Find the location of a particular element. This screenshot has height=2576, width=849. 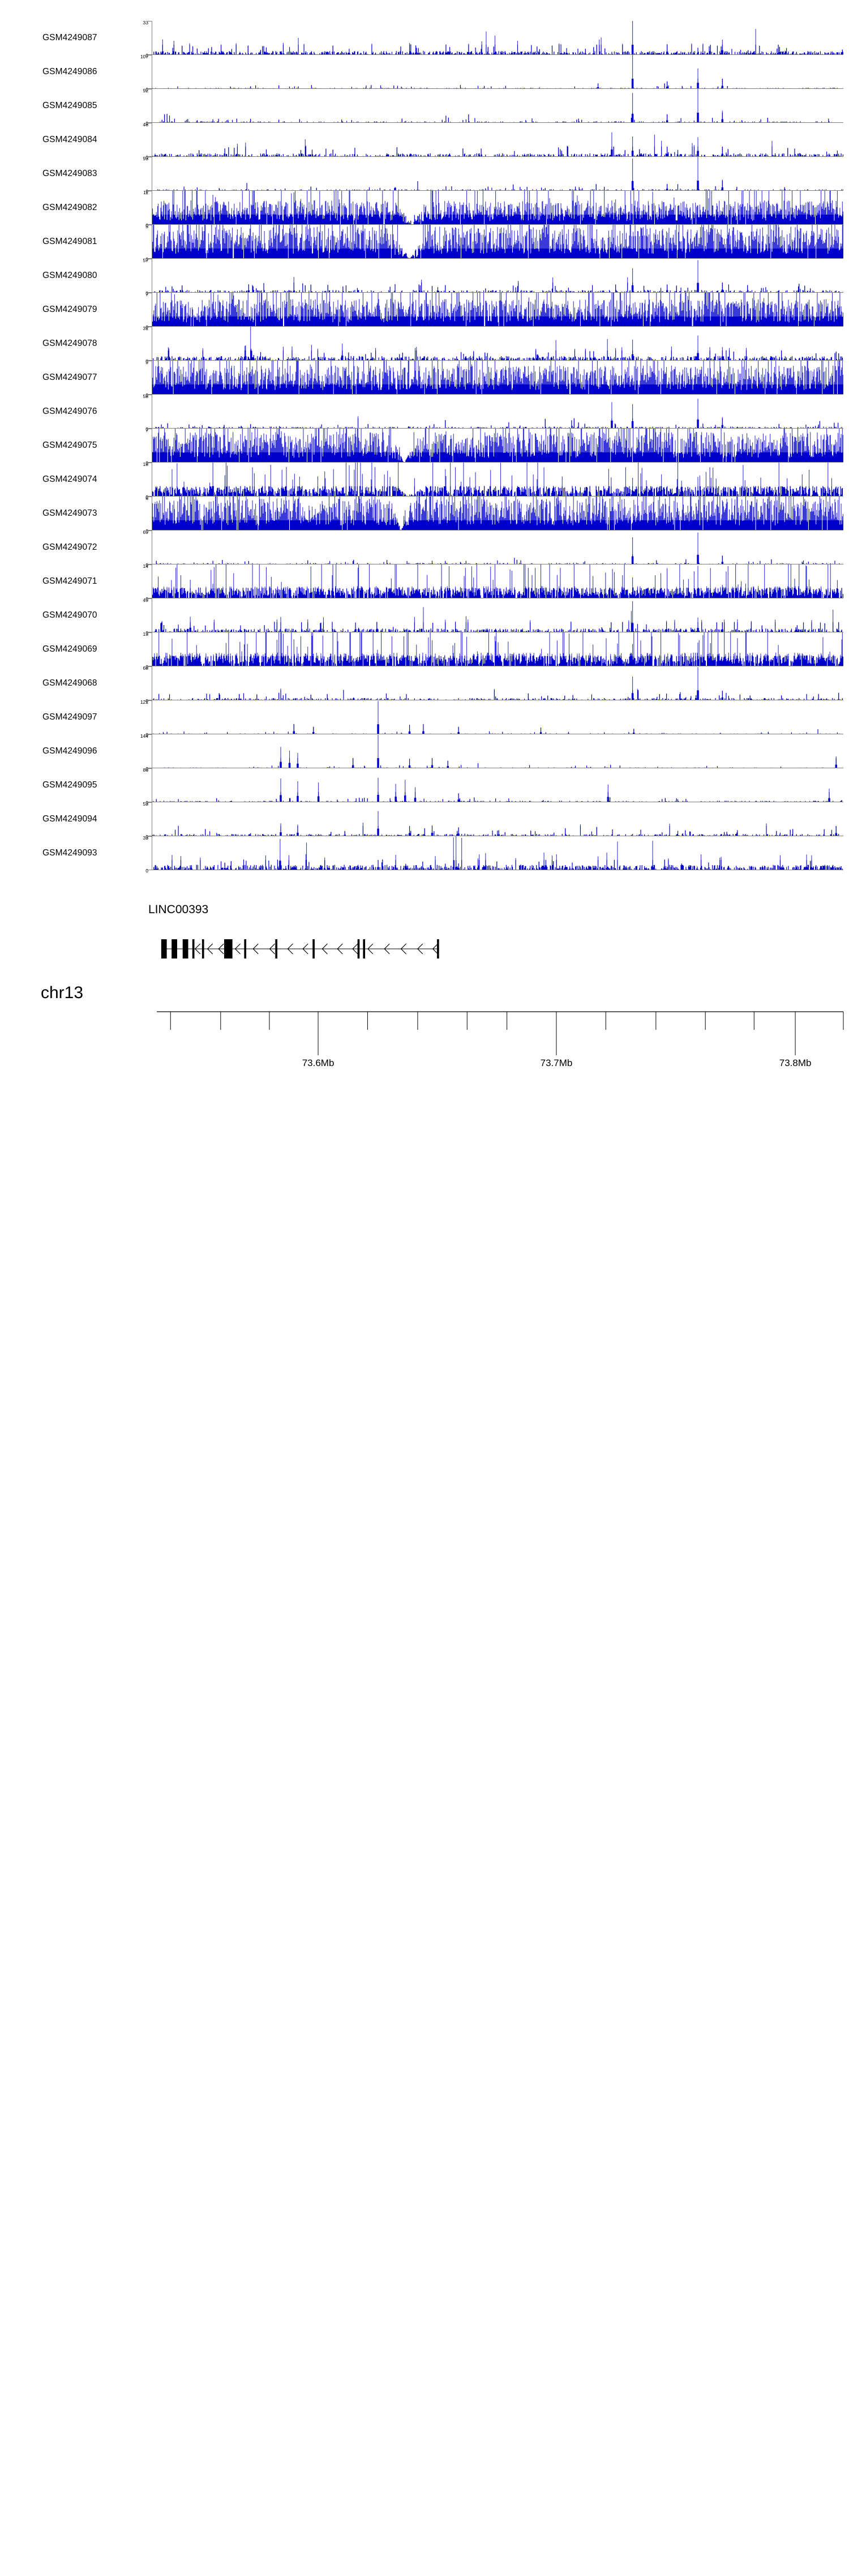

gene-model-graphic is located at coordinates (424, 937).